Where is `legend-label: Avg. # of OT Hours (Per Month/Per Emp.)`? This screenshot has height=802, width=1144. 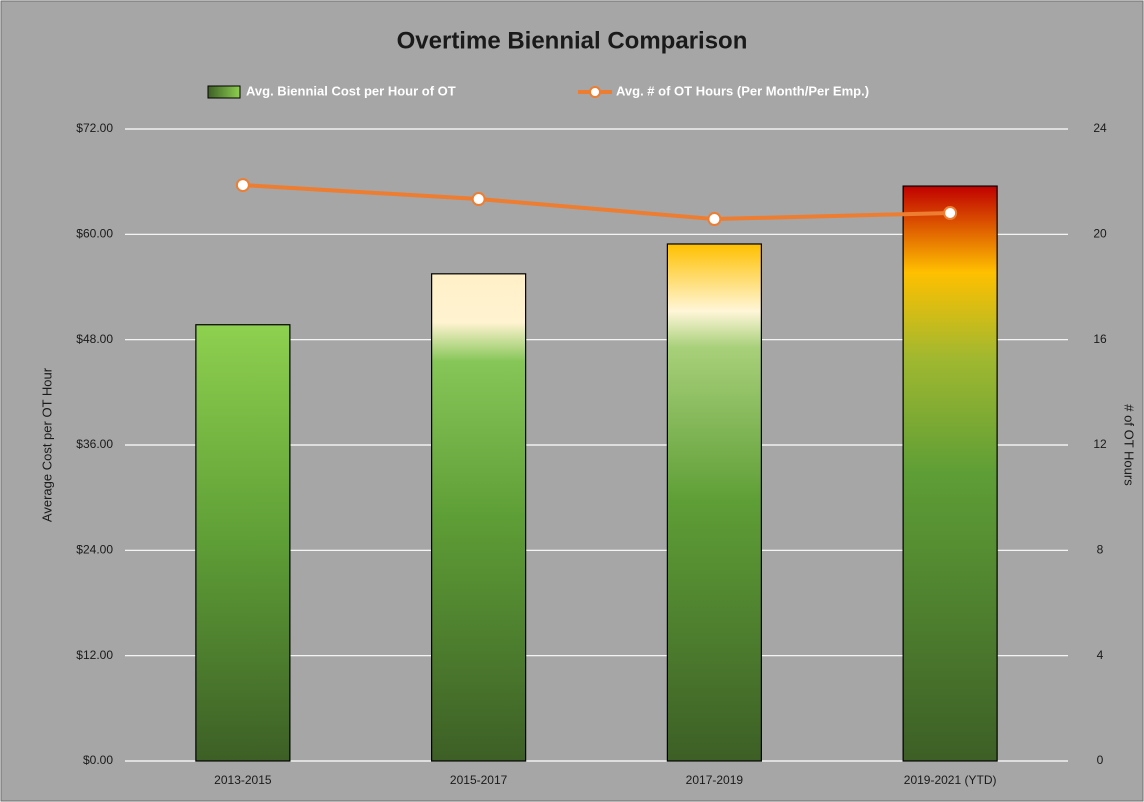
legend-label: Avg. # of OT Hours (Per Month/Per Emp.) is located at coordinates (742, 90).